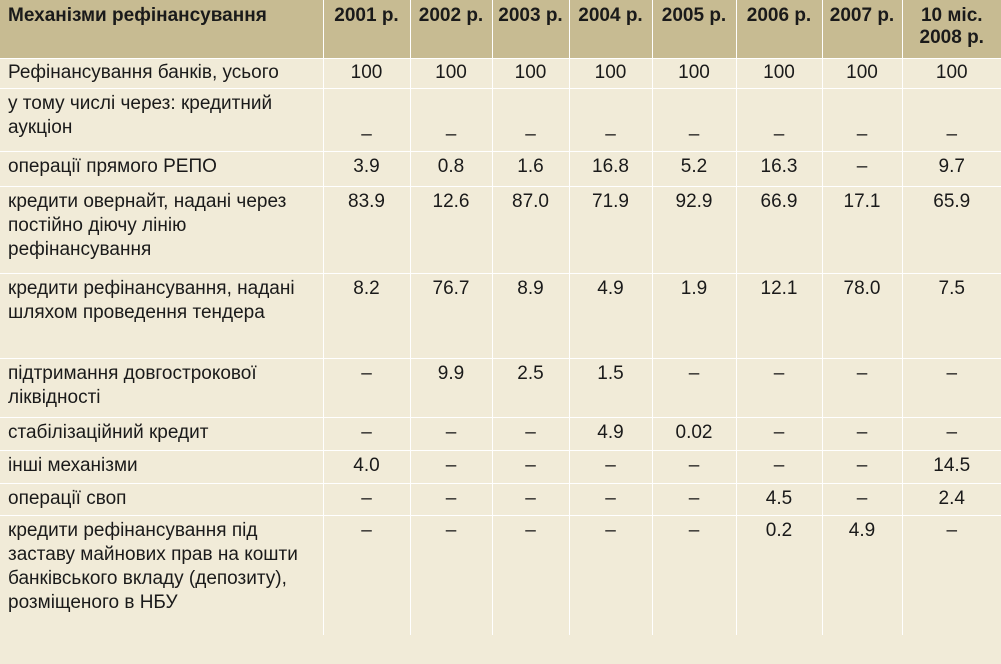 This screenshot has height=664, width=1001. What do you see at coordinates (778, 29) in the screenshot?
I see `header-2006: 2006 р.` at bounding box center [778, 29].